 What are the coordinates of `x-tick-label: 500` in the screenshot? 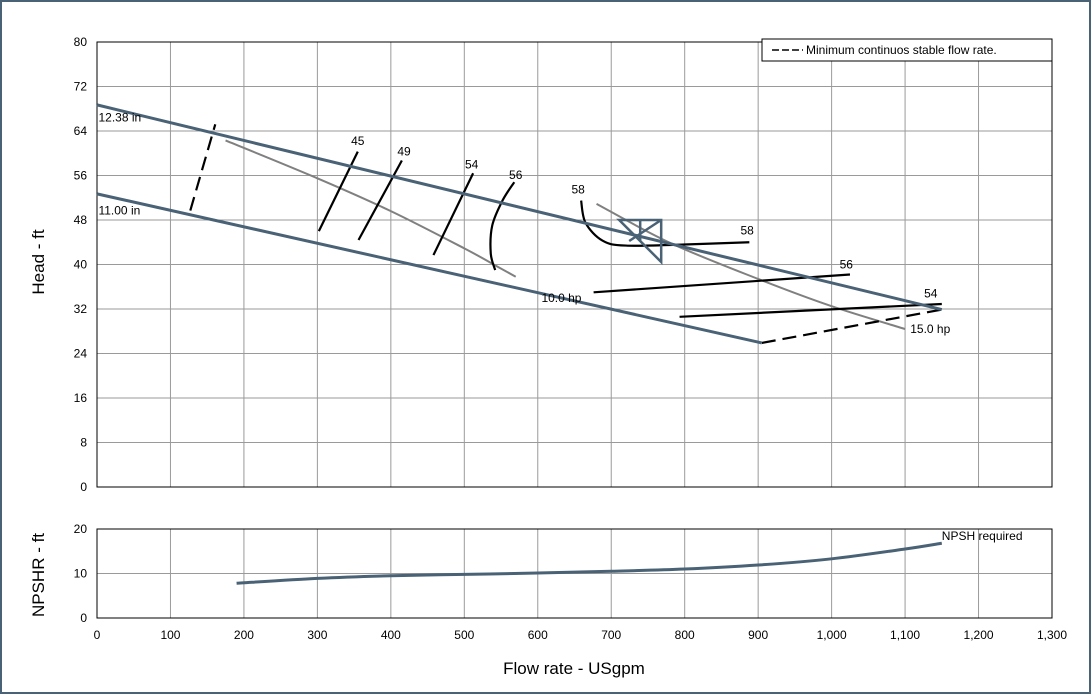 It's located at (464, 635).